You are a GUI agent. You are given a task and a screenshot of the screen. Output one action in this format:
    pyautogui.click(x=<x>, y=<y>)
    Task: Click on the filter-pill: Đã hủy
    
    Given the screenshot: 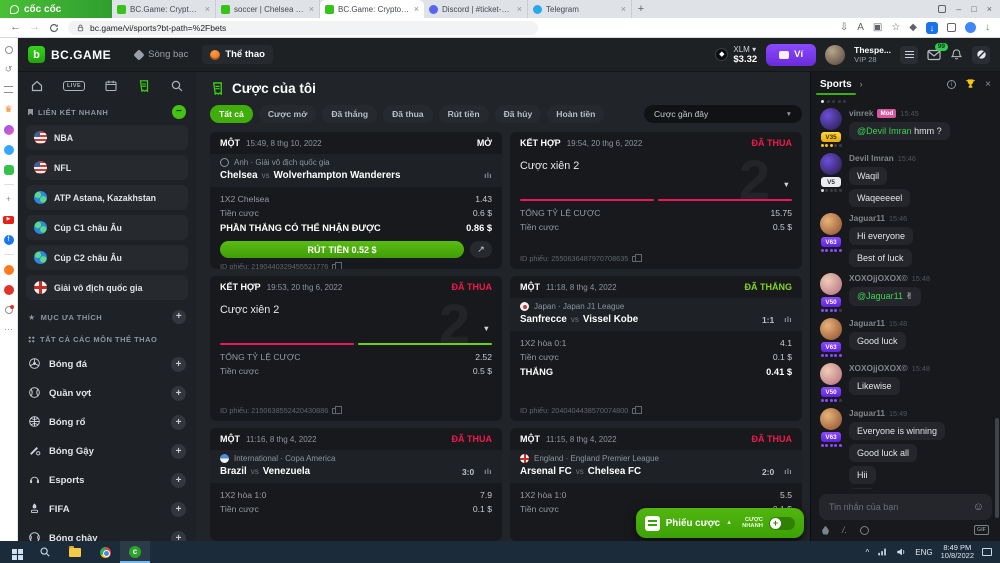 What is the action you would take?
    pyautogui.click(x=518, y=114)
    